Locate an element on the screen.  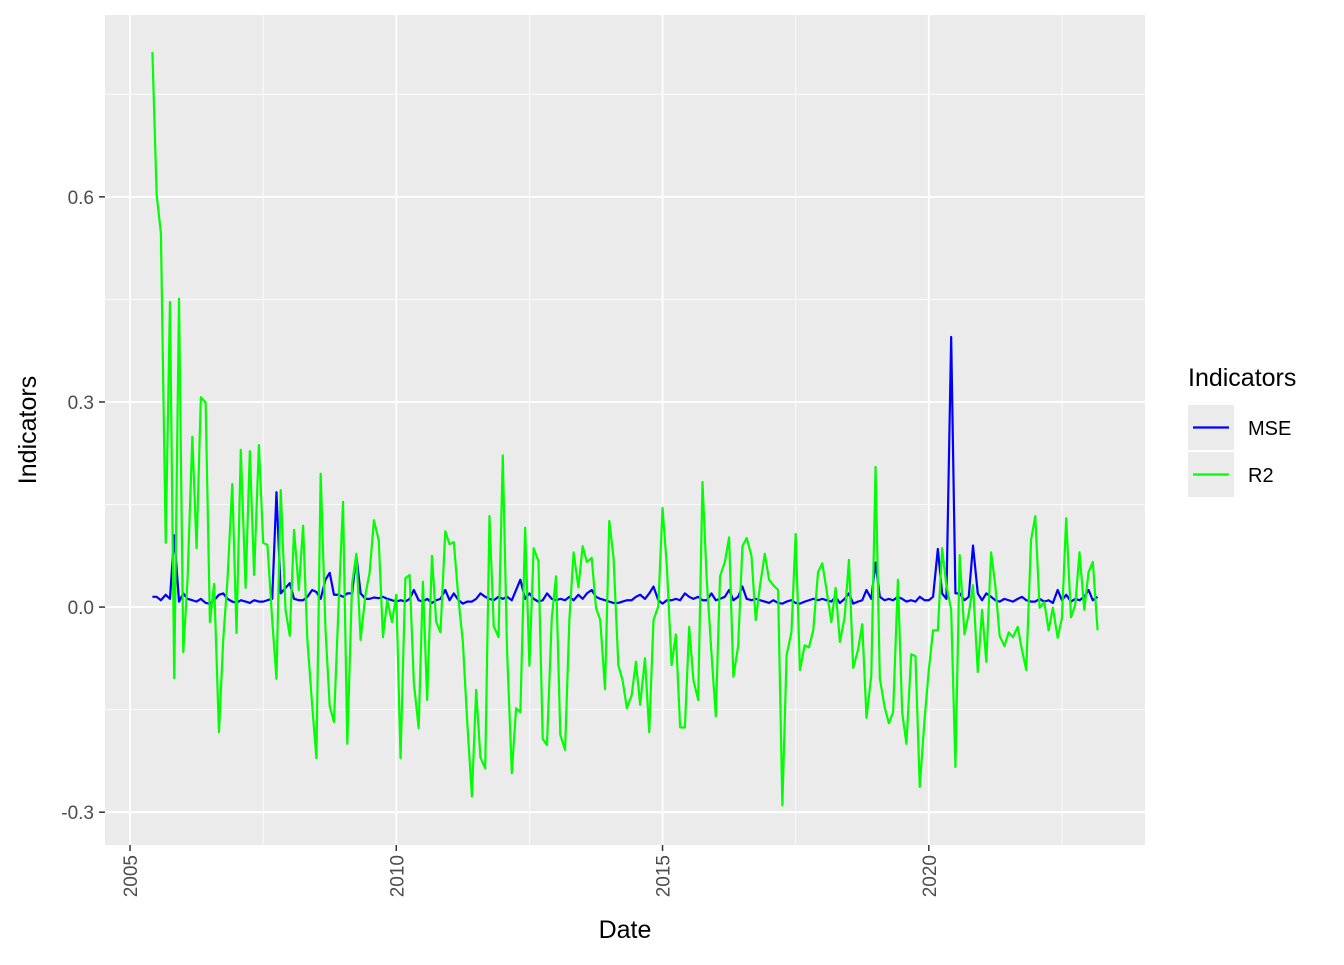
legend-title: Indicators is located at coordinates (1242, 378).